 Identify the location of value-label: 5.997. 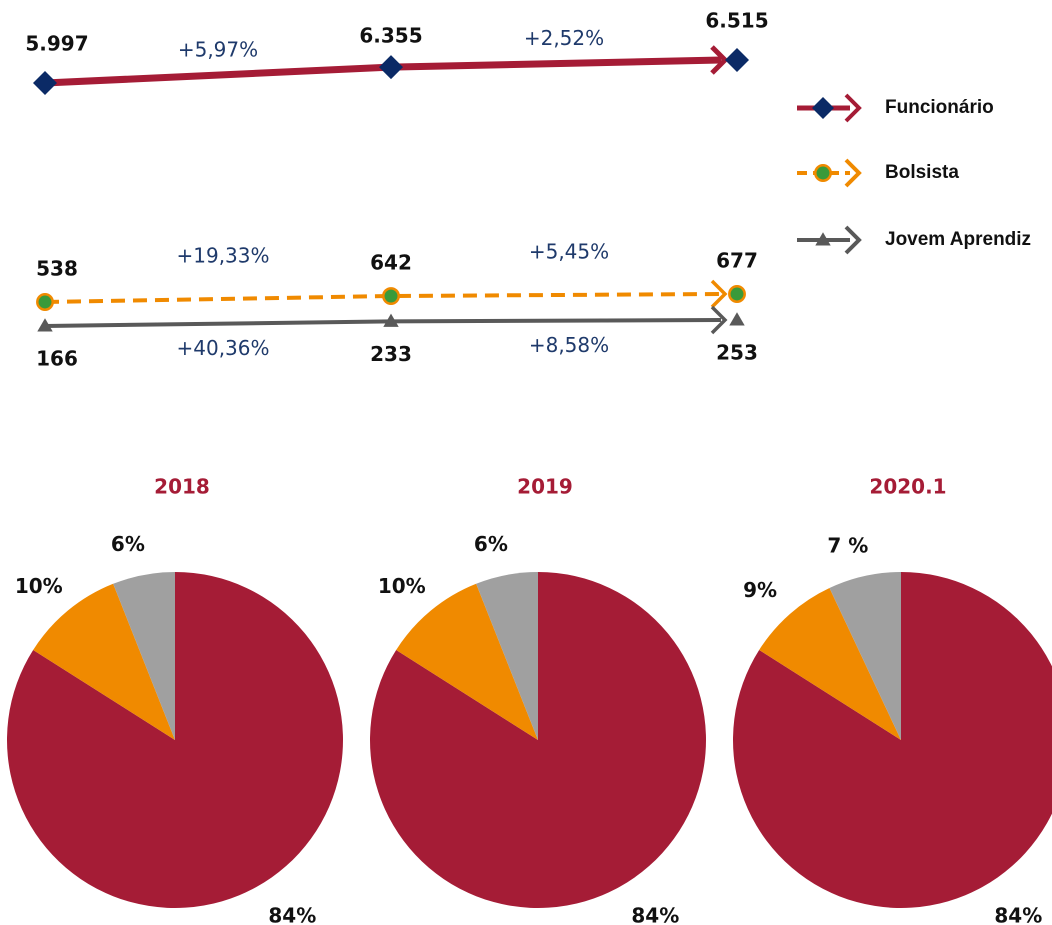
(56, 44).